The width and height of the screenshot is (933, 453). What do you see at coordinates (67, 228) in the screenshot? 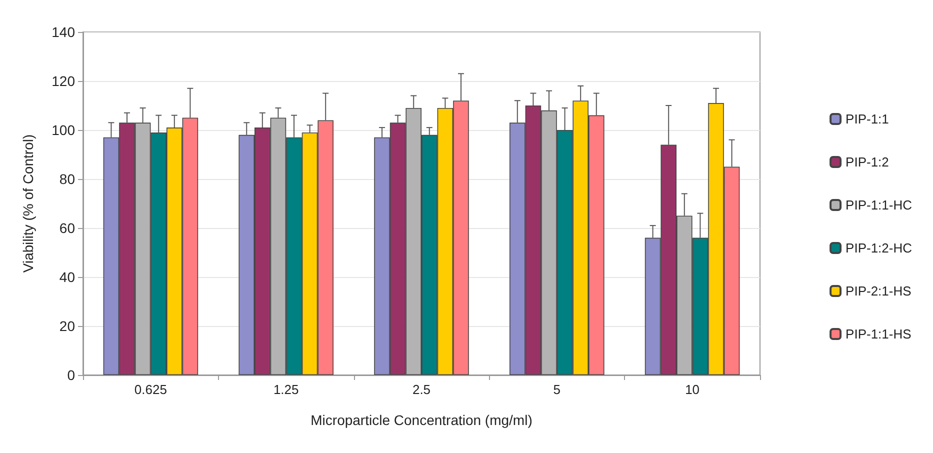
I see `y-tick-label: 60` at bounding box center [67, 228].